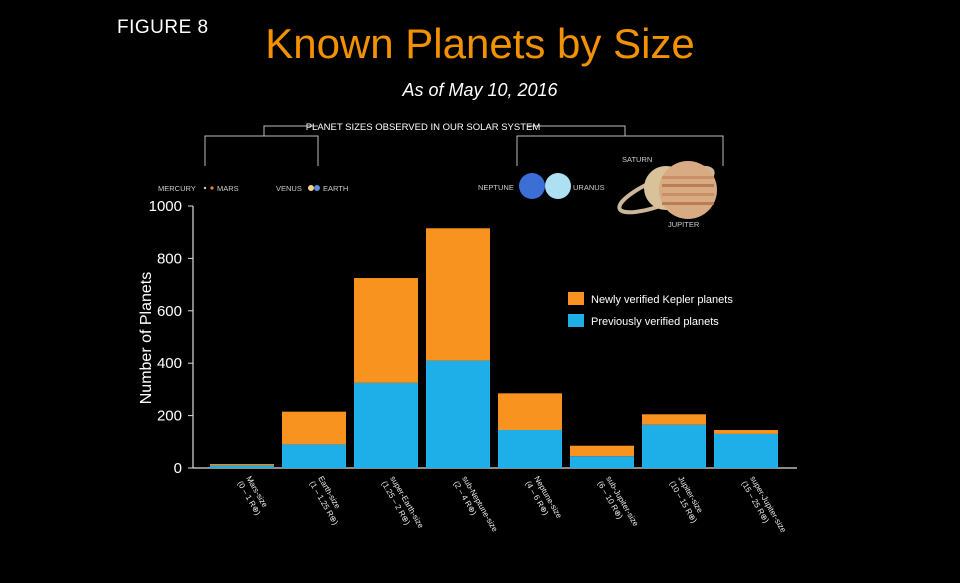 Image resolution: width=960 pixels, height=583 pixels. What do you see at coordinates (178, 468) in the screenshot?
I see `y-tick-label: 0` at bounding box center [178, 468].